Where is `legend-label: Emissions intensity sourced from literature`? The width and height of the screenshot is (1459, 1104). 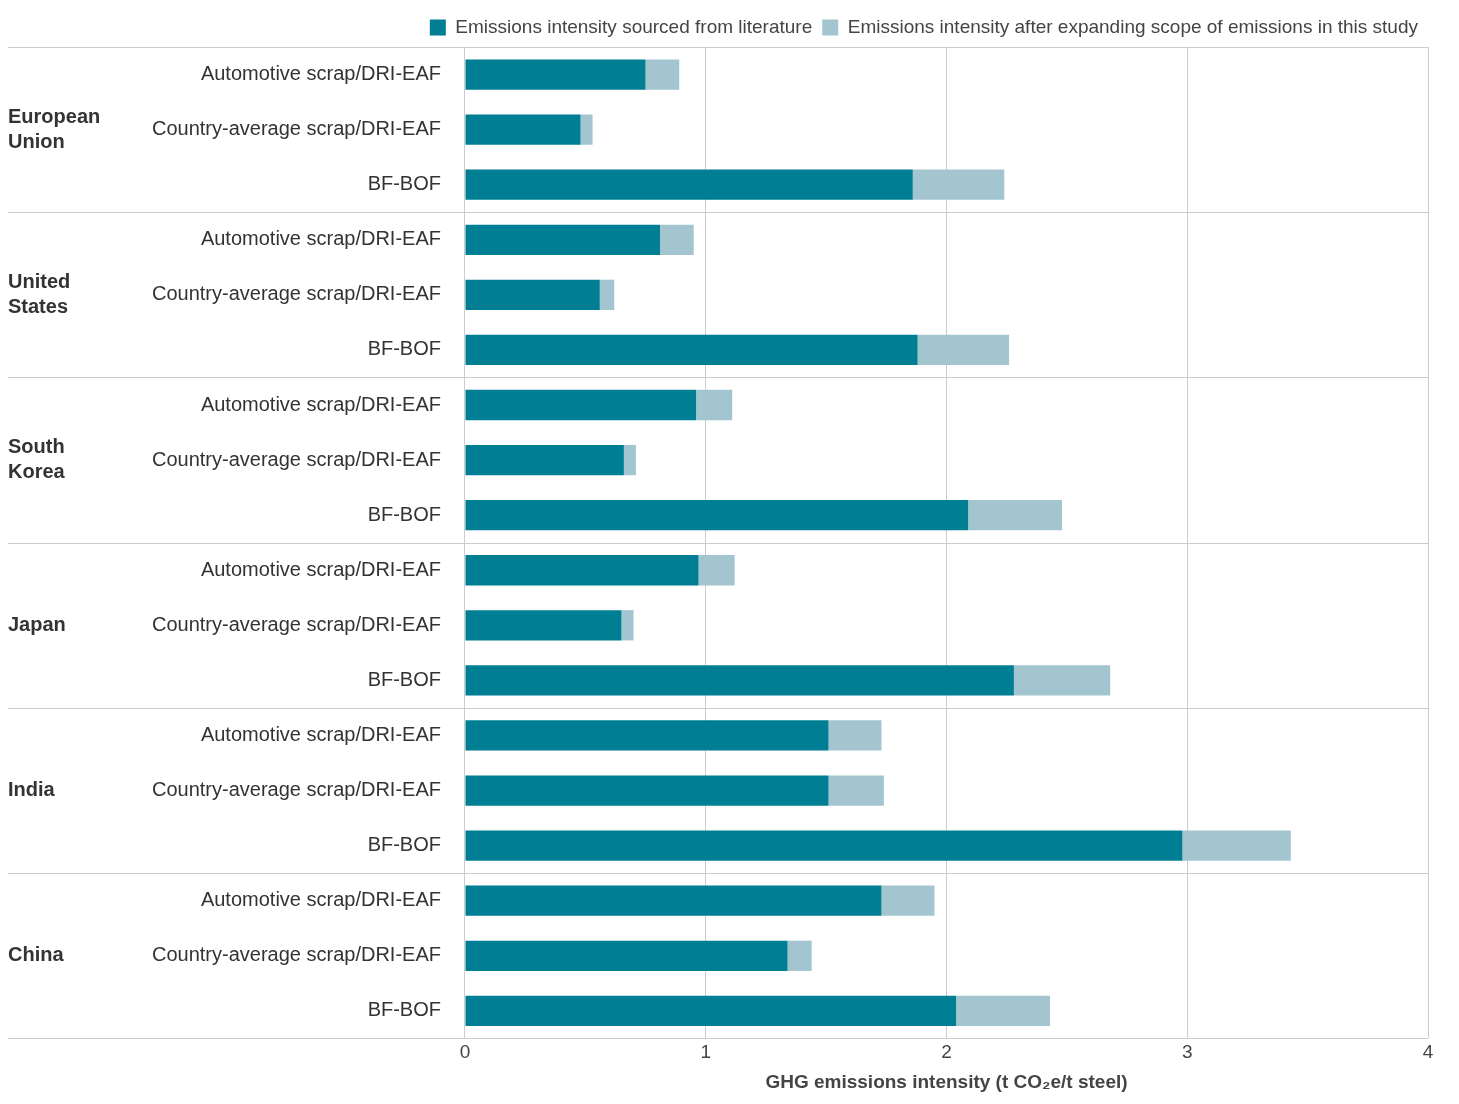
legend-label: Emissions intensity sourced from literature is located at coordinates (634, 26).